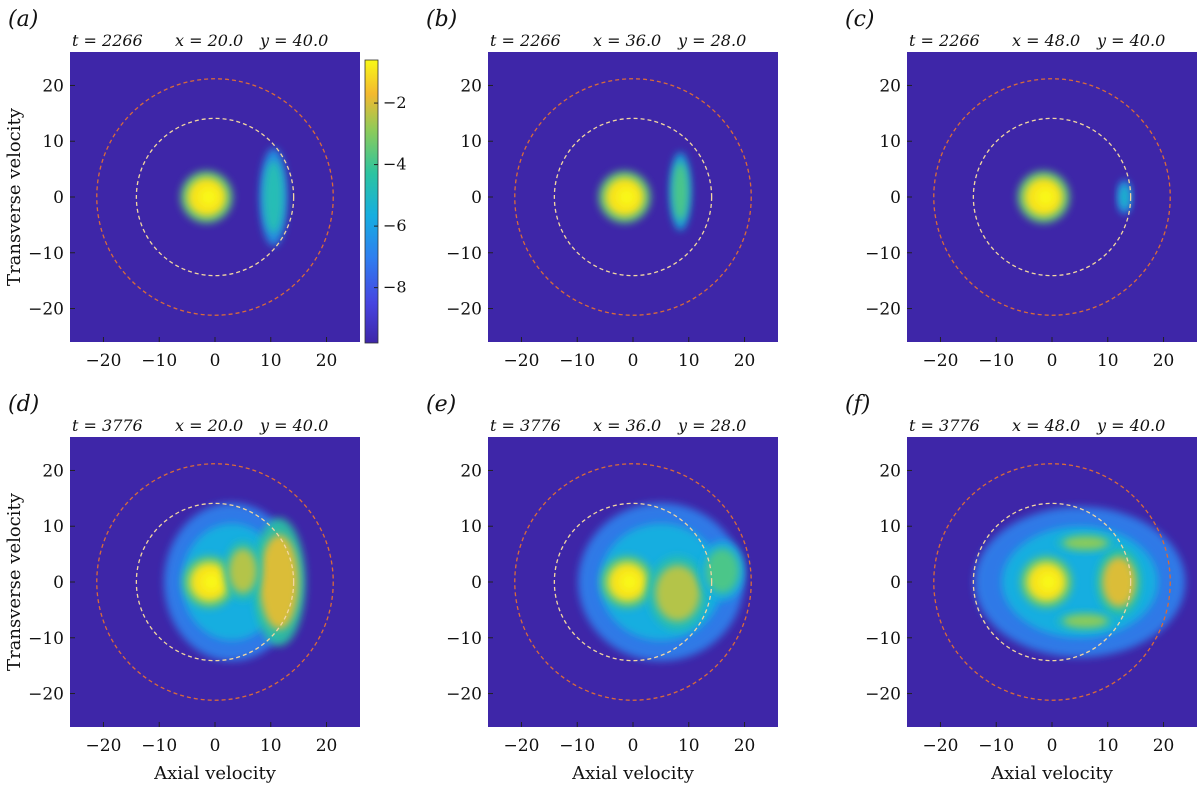 The image size is (1200, 790). Describe the element at coordinates (944, 425) in the screenshot. I see `panel-title-time: t = 3776` at that location.